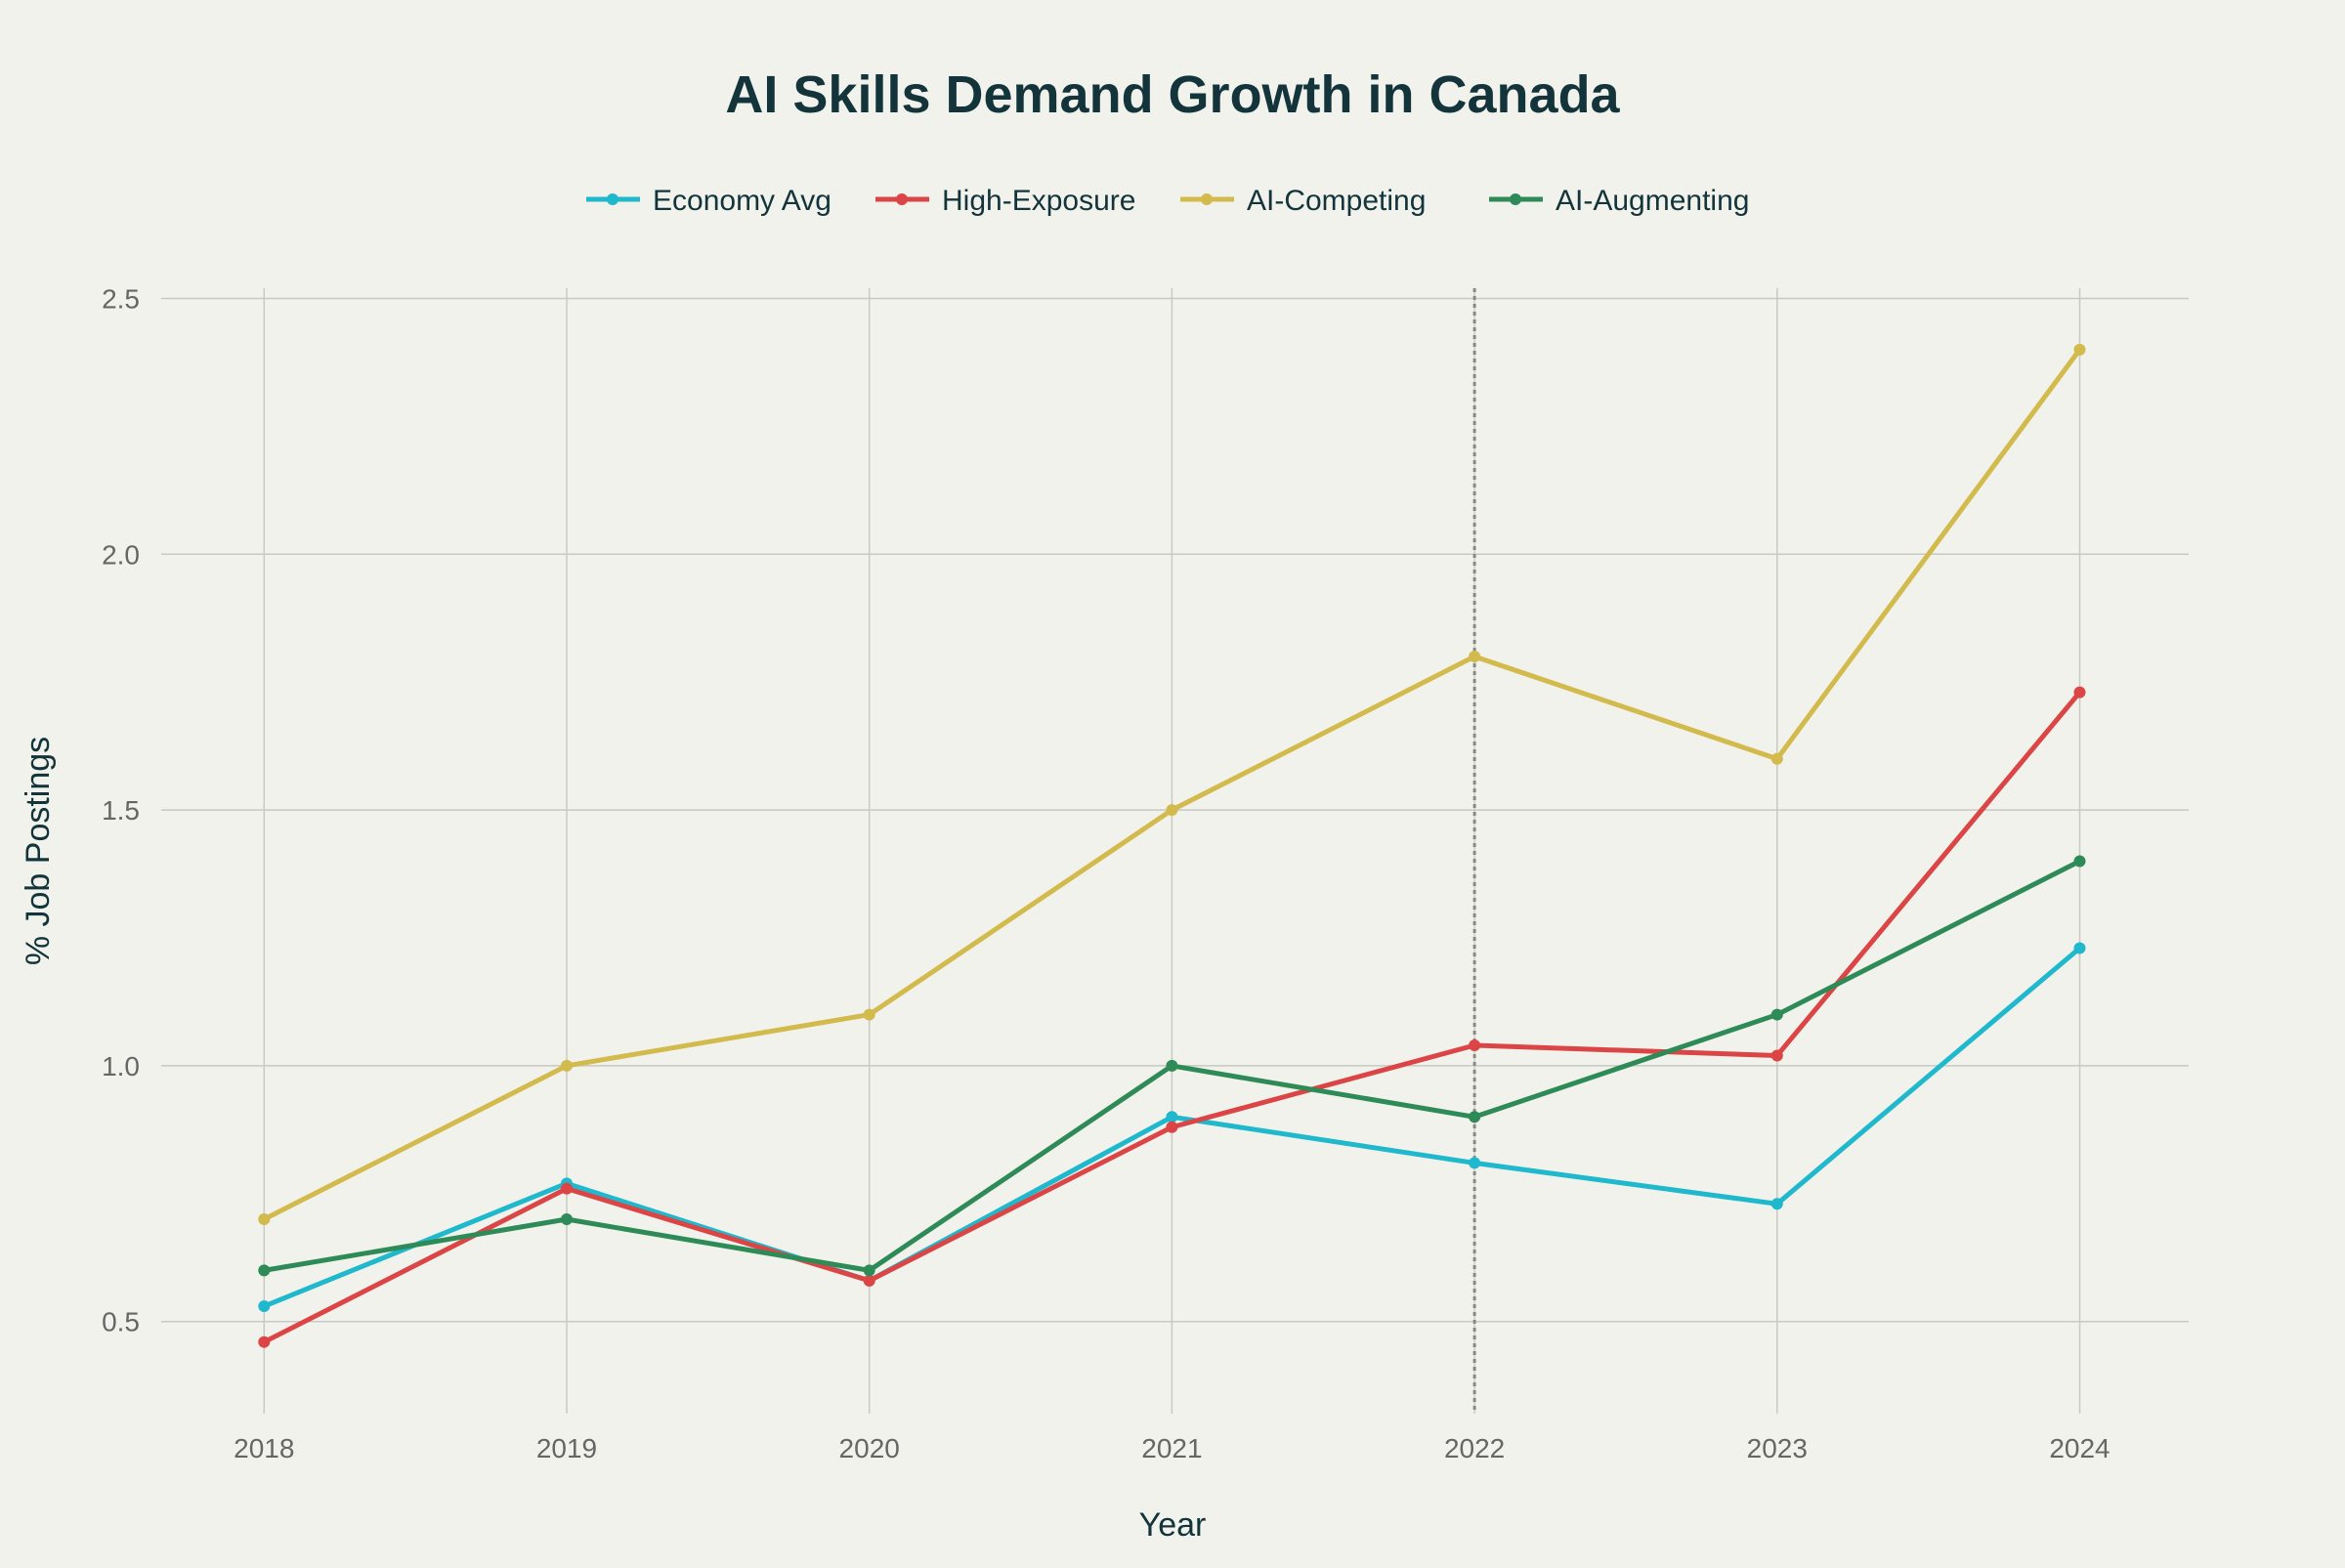  What do you see at coordinates (1172, 94) in the screenshot?
I see `chart-title: AI Skills Demand Growth in Canada` at bounding box center [1172, 94].